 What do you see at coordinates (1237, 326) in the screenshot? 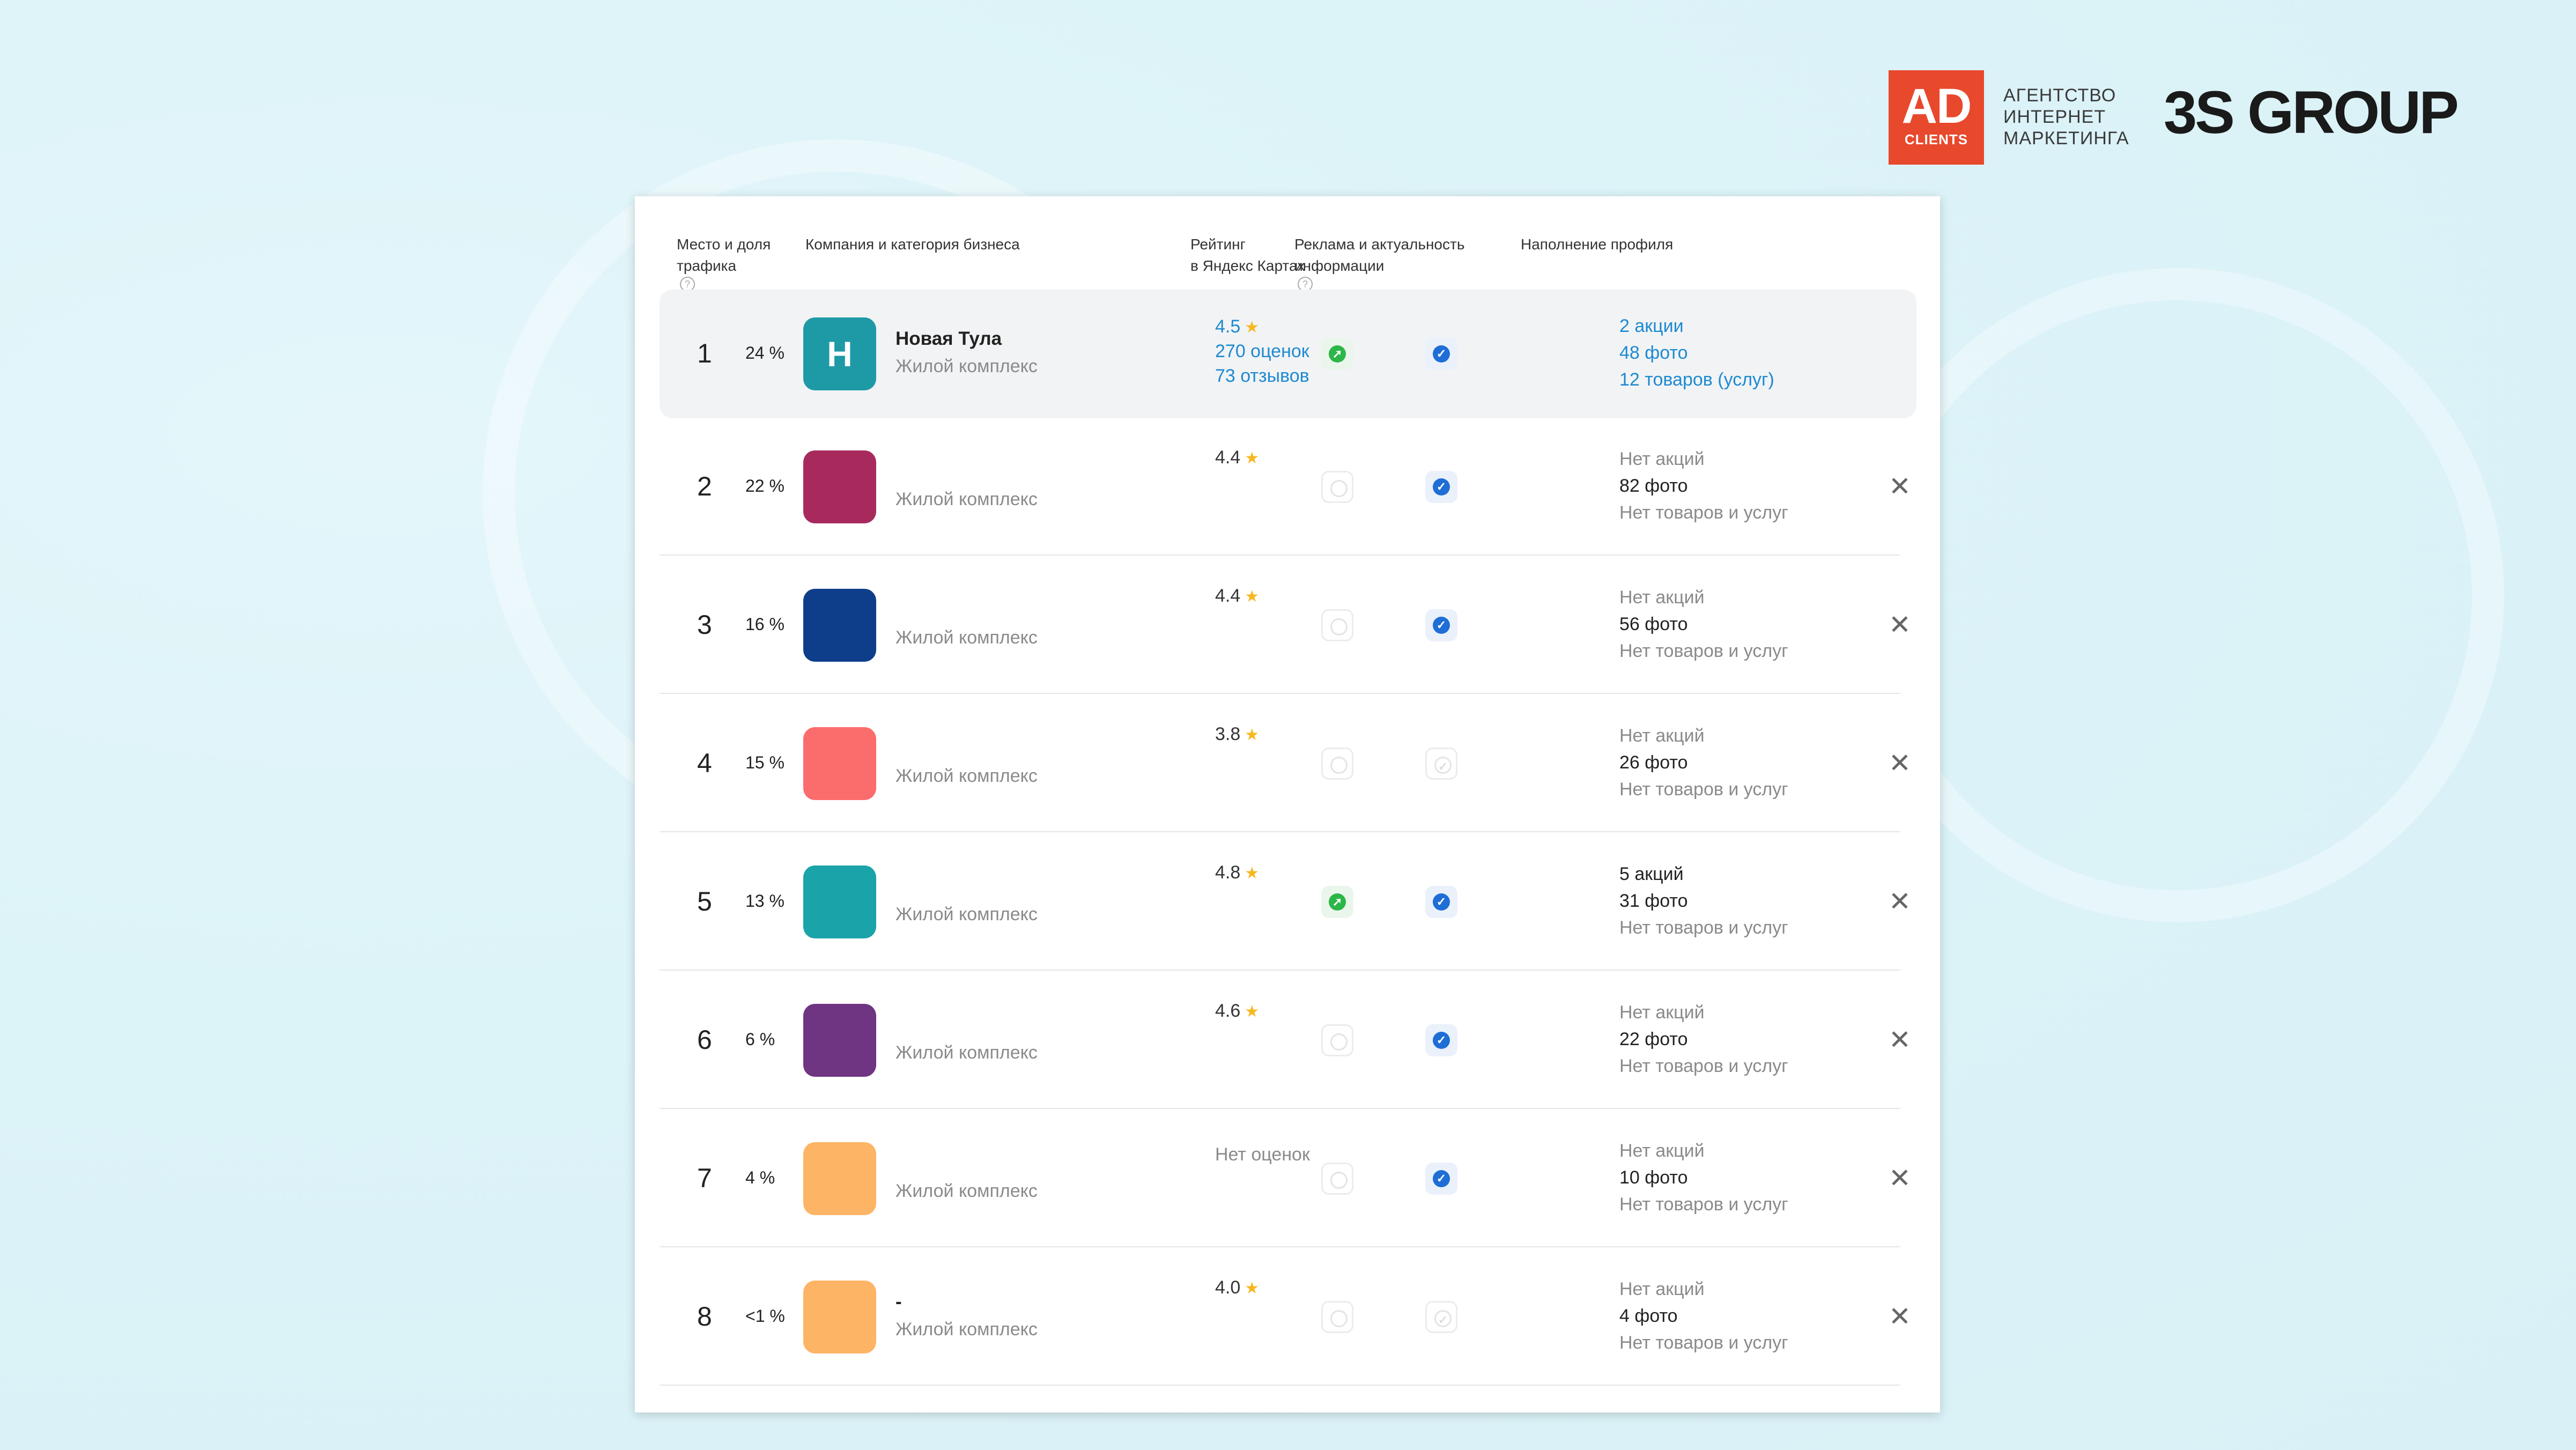
I see `rating-value: 4.5 ★` at bounding box center [1237, 326].